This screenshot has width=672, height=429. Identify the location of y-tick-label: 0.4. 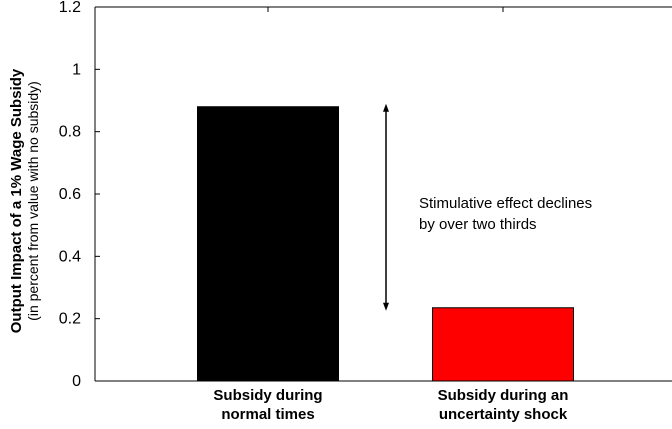
(70, 256).